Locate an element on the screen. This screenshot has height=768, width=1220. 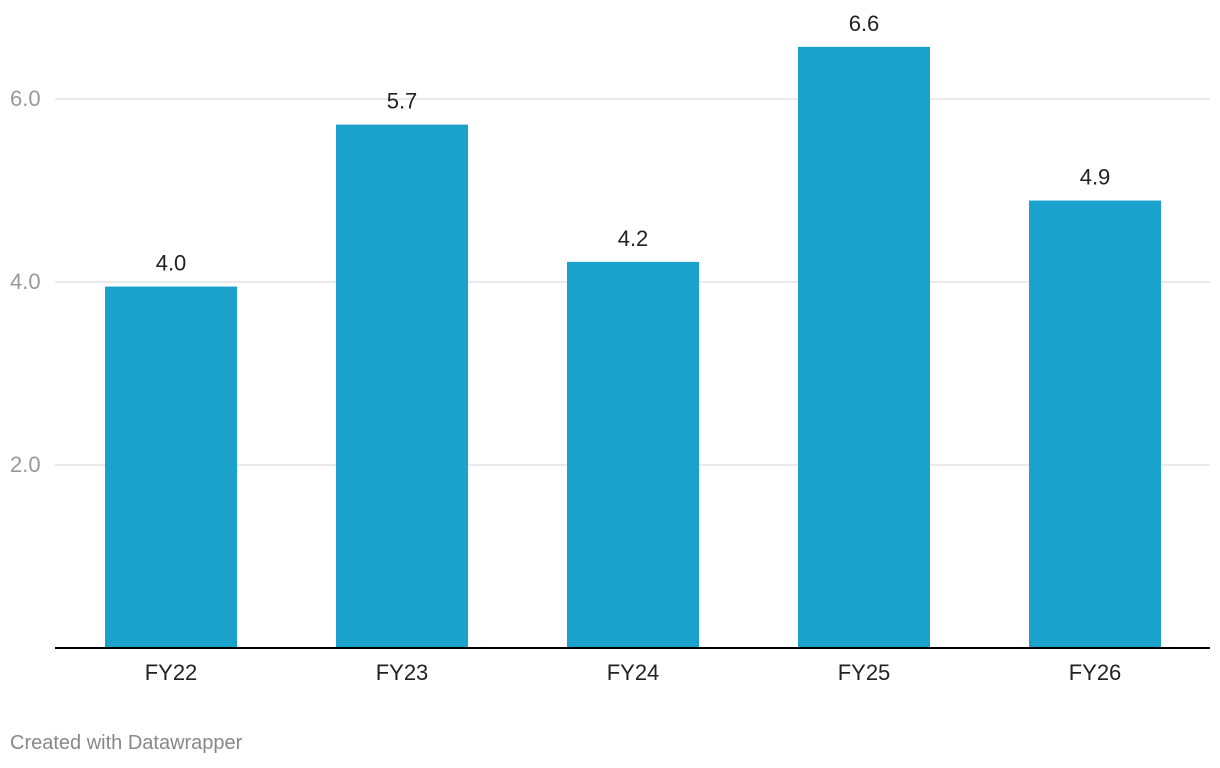
y-tick-label: 4.0 is located at coordinates (25, 281).